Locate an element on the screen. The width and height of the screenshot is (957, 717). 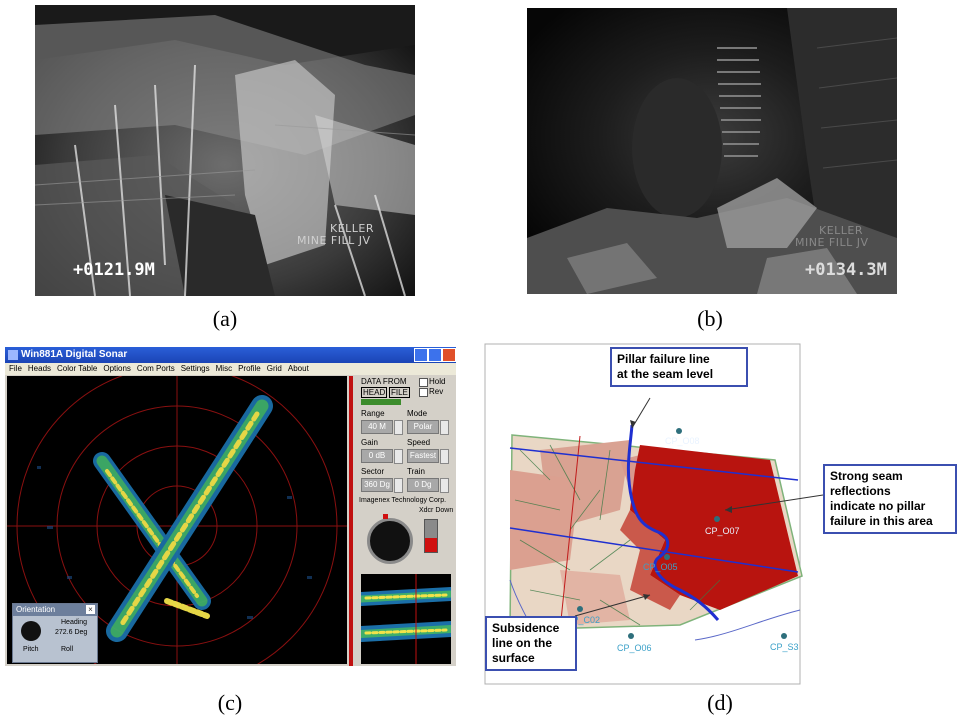
callout-pillar-failure-line1: Pillar failure line is located at coordinates (663, 359).